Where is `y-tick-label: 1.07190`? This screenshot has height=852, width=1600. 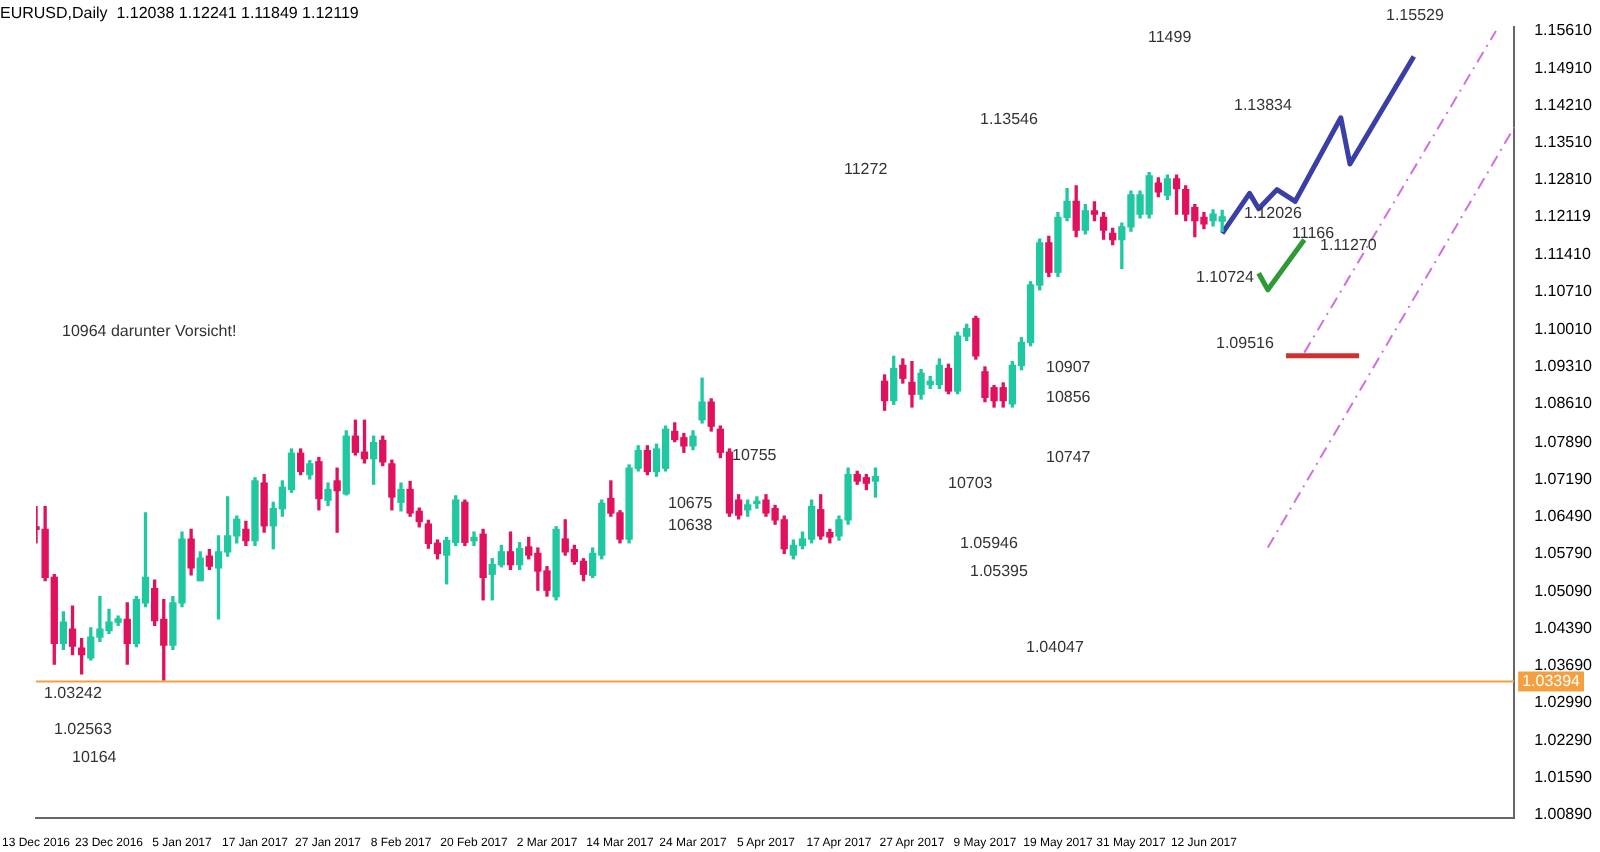
y-tick-label: 1.07190 is located at coordinates (1564, 478).